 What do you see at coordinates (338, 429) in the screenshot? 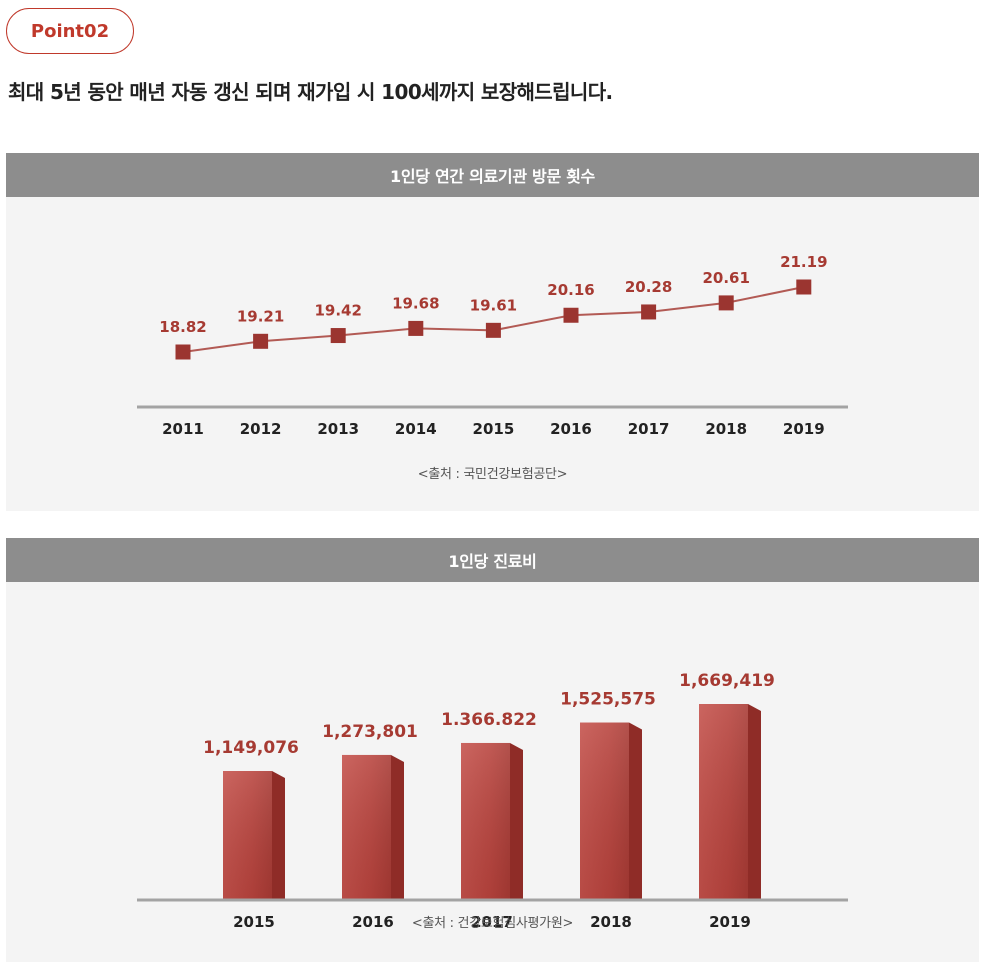
I see `visits-x-tick-2013: 2013` at bounding box center [338, 429].